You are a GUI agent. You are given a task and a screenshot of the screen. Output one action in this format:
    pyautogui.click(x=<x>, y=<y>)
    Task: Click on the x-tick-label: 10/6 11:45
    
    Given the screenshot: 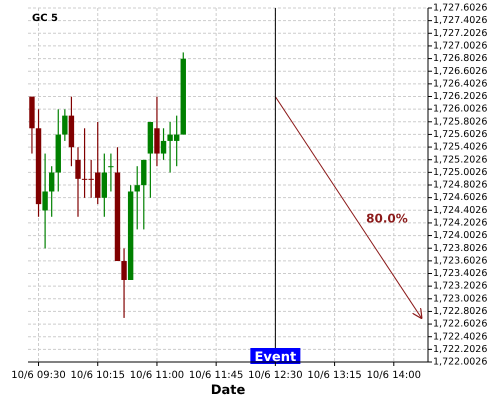 What is the action you would take?
    pyautogui.click(x=216, y=375)
    